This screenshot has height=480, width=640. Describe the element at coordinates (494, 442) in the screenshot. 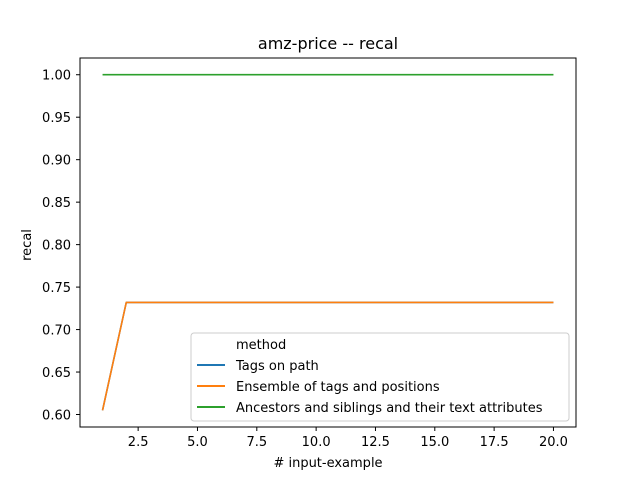

I see `x-tick-label: 17.5` at that location.